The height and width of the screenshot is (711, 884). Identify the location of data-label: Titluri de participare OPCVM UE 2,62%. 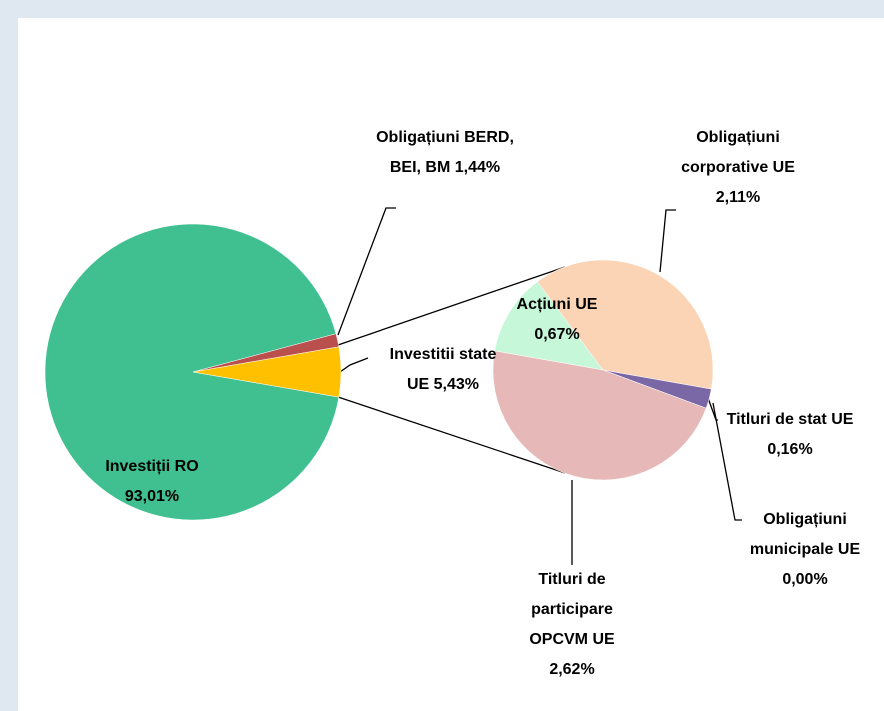
(572, 625).